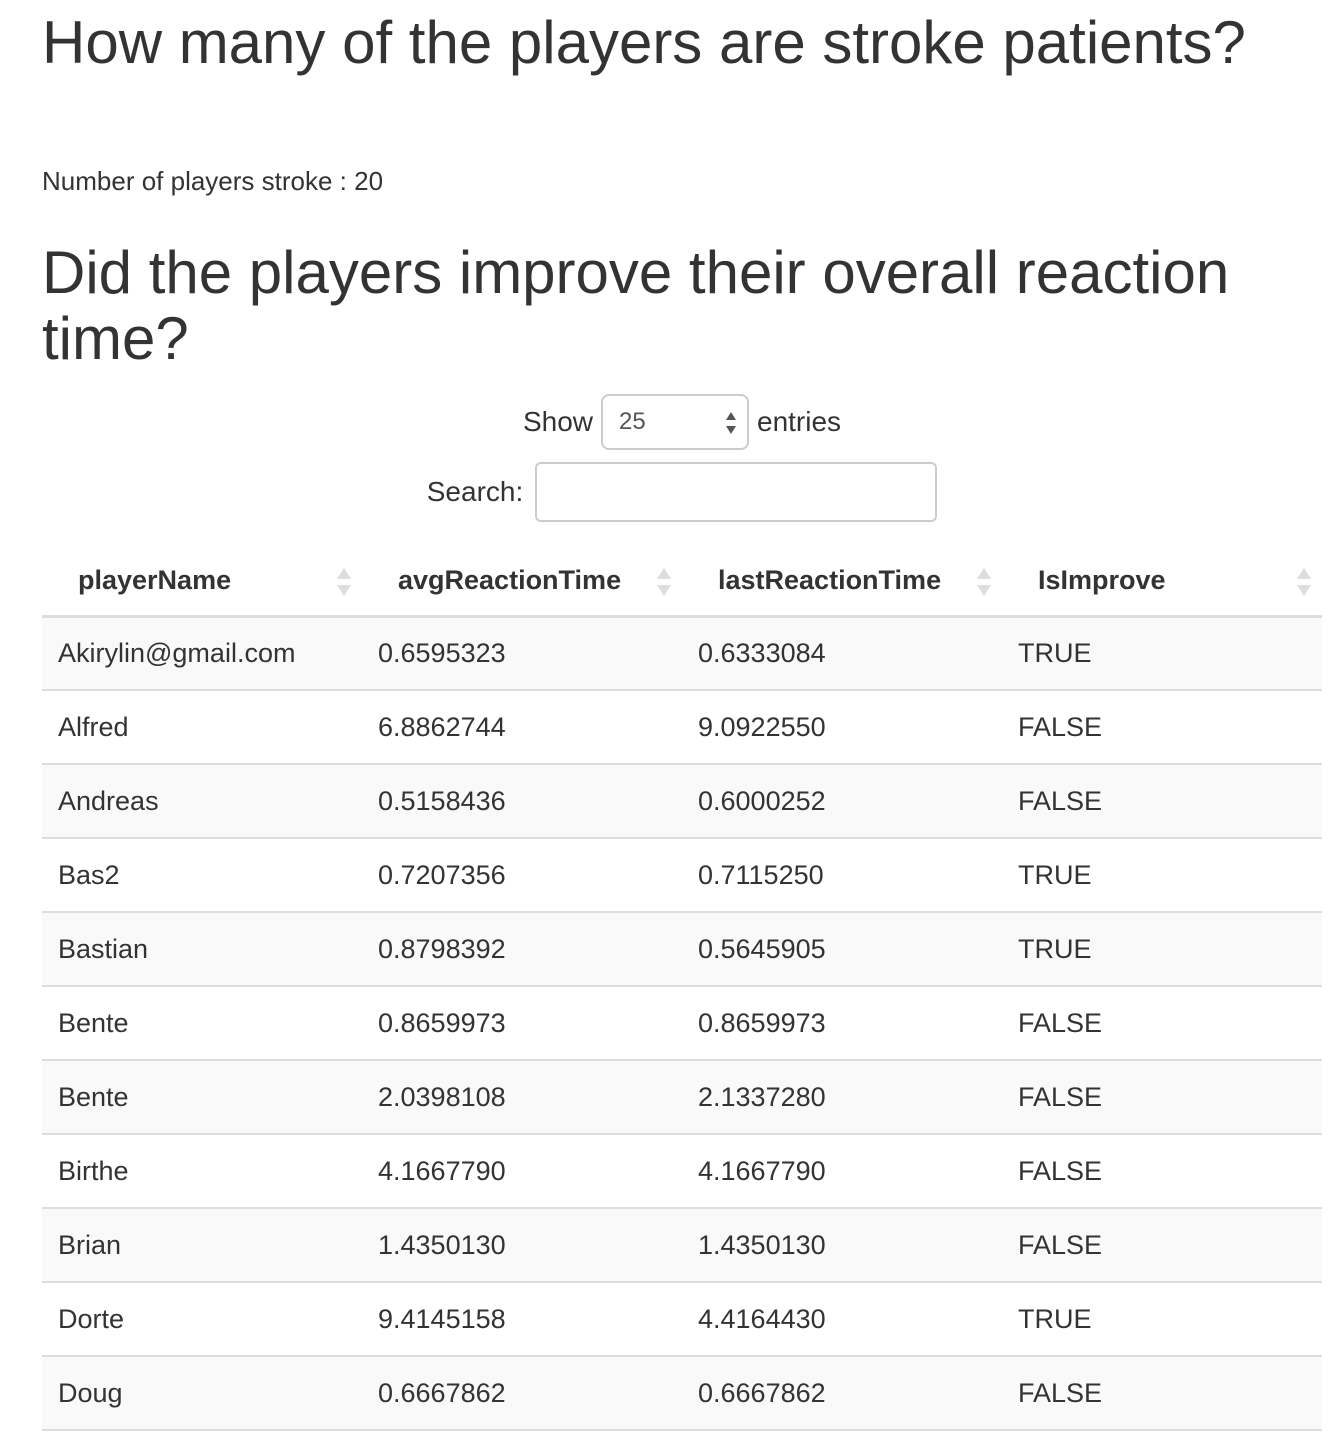  Describe the element at coordinates (202, 949) in the screenshot. I see `table-cell-playerName: Bastian` at that location.